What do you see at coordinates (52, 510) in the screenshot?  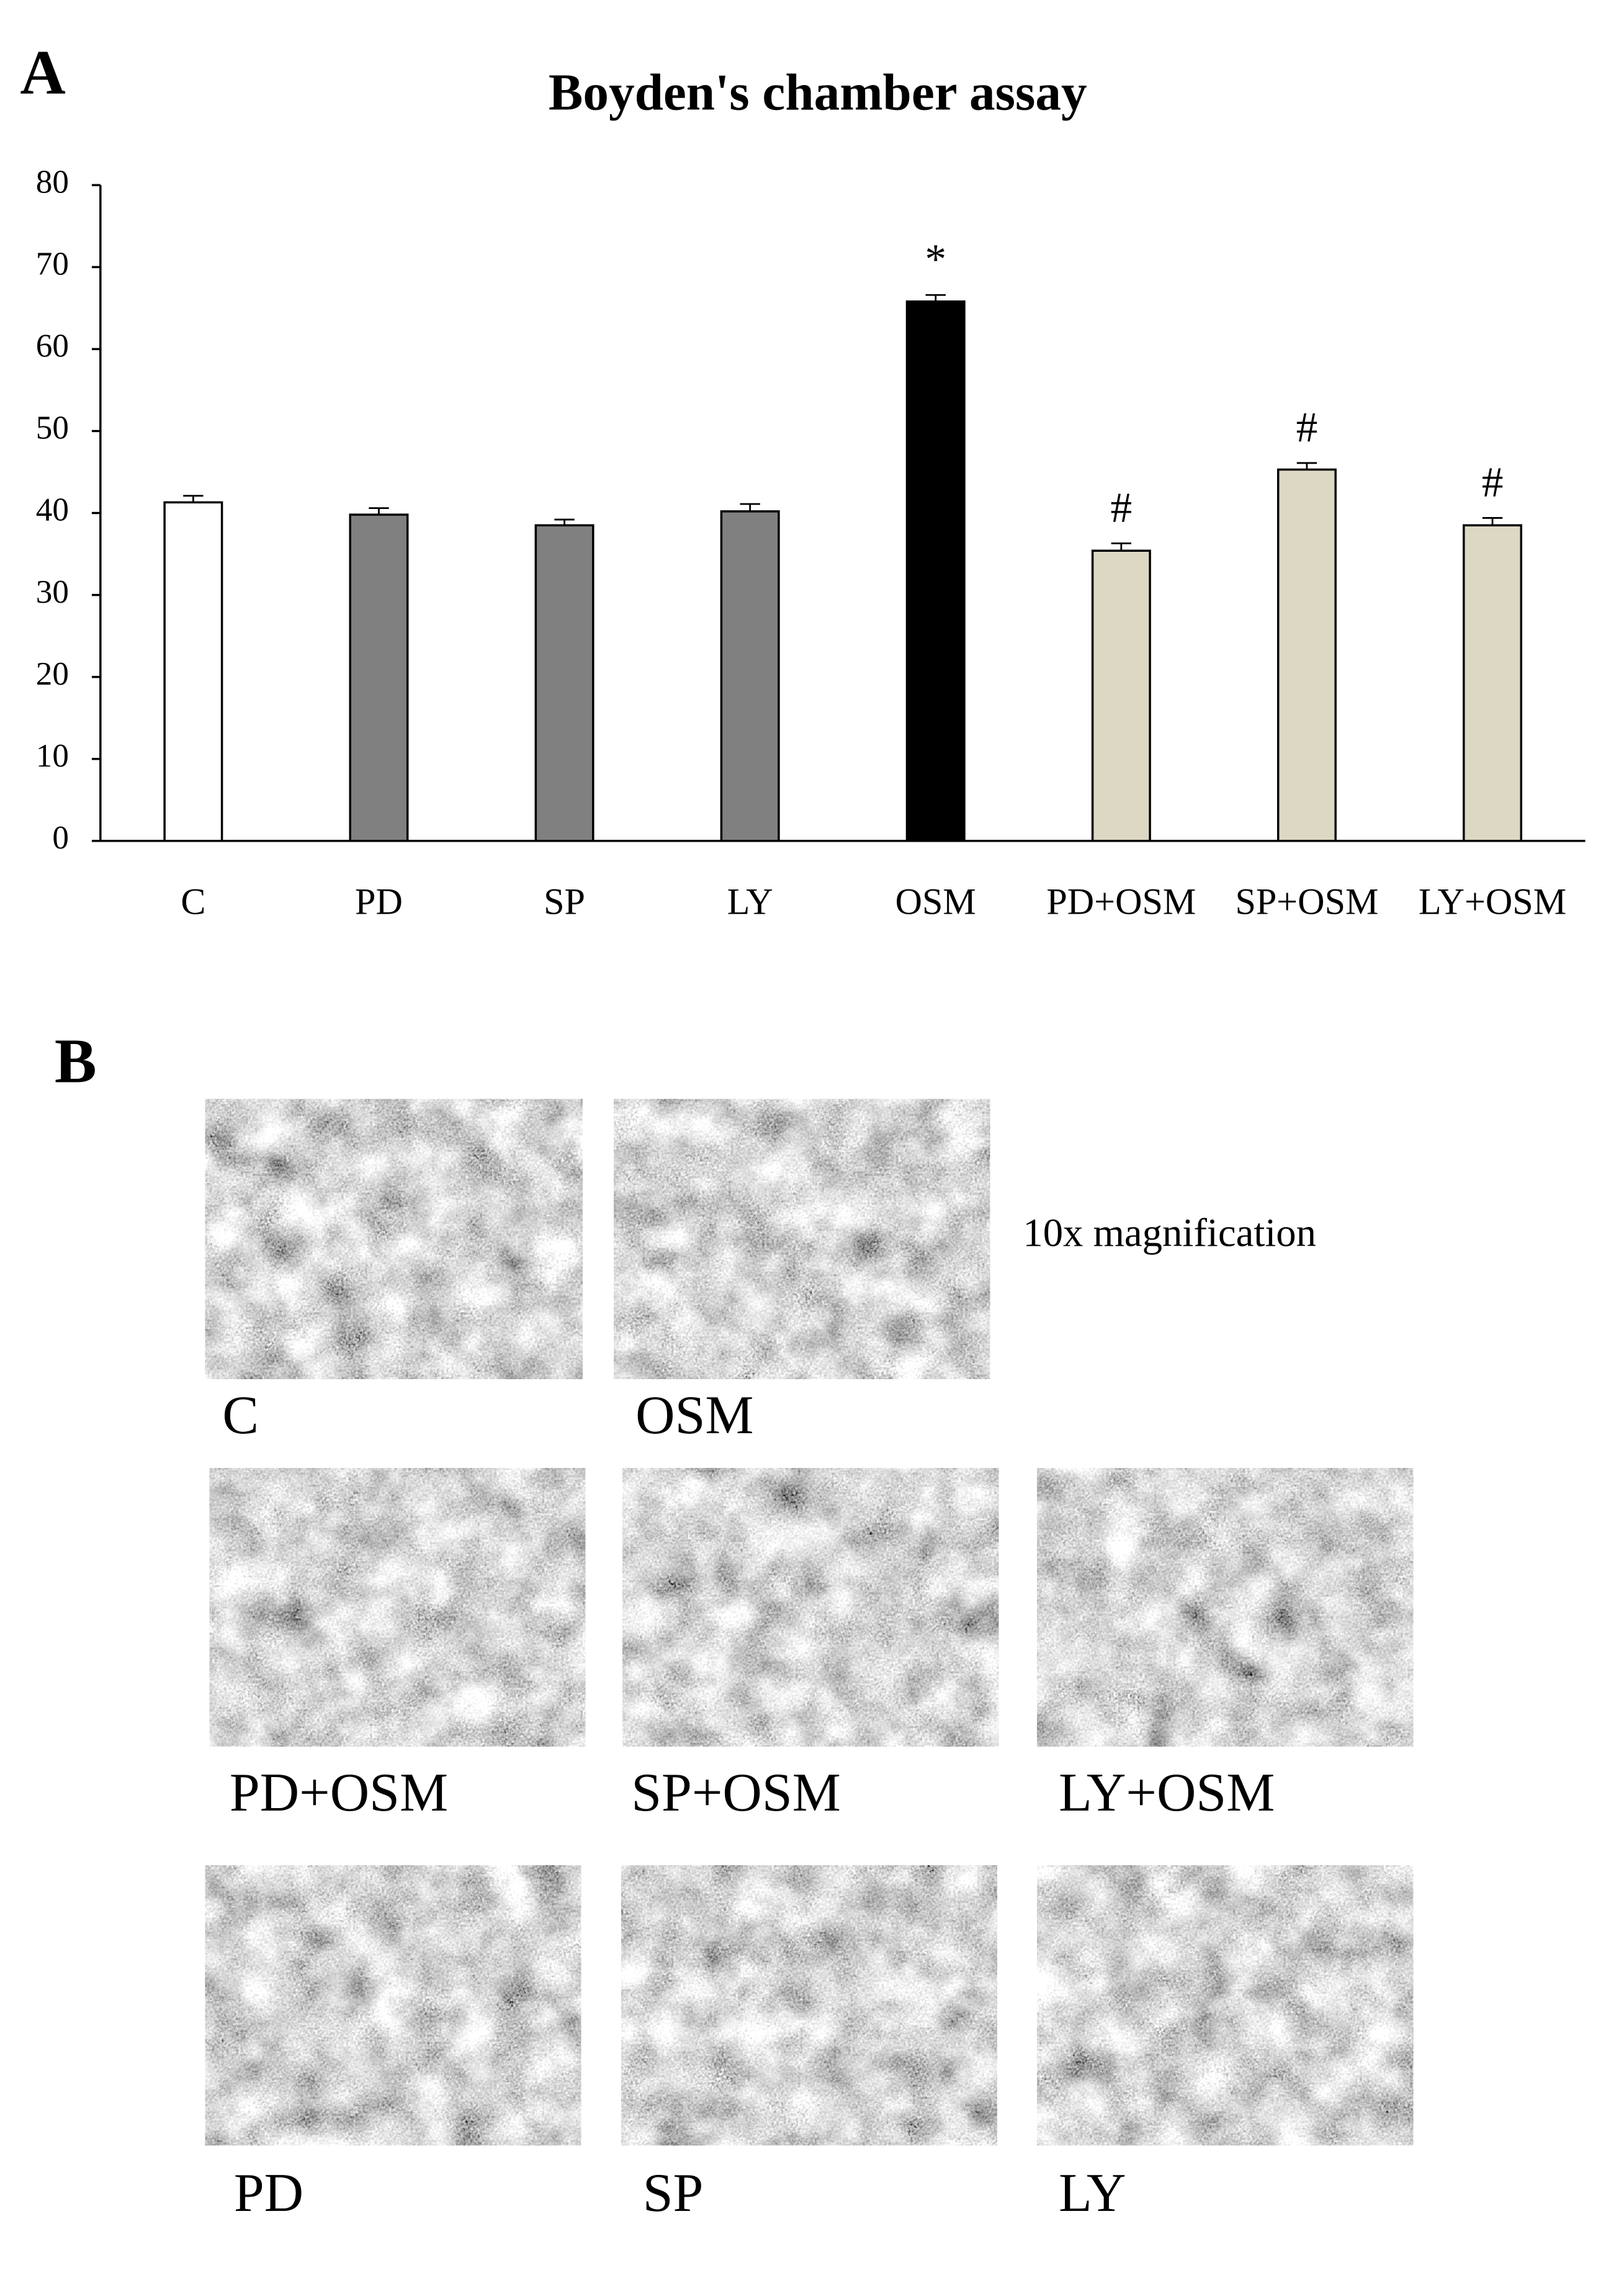 I see `y-tick-label: 40` at bounding box center [52, 510].